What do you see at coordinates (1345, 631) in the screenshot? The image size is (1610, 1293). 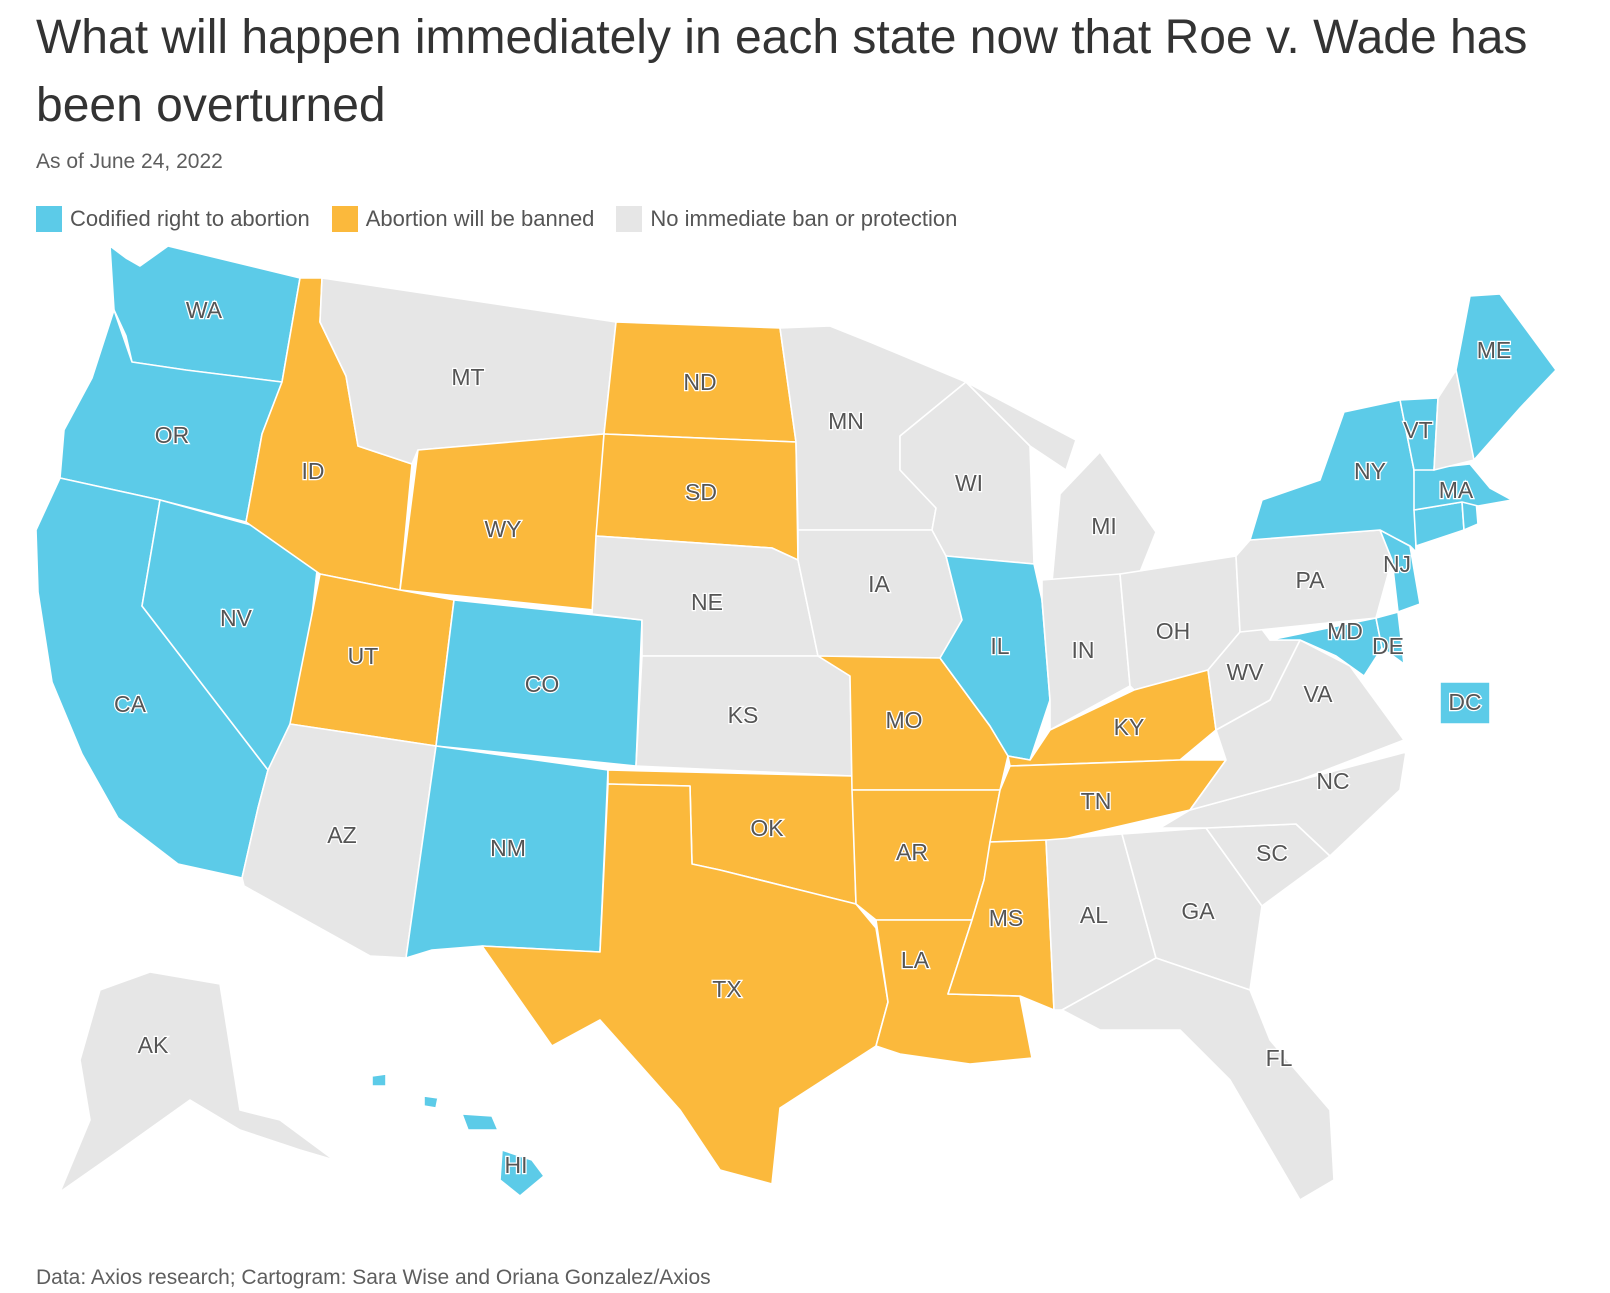 I see `state-label-md: MD` at bounding box center [1345, 631].